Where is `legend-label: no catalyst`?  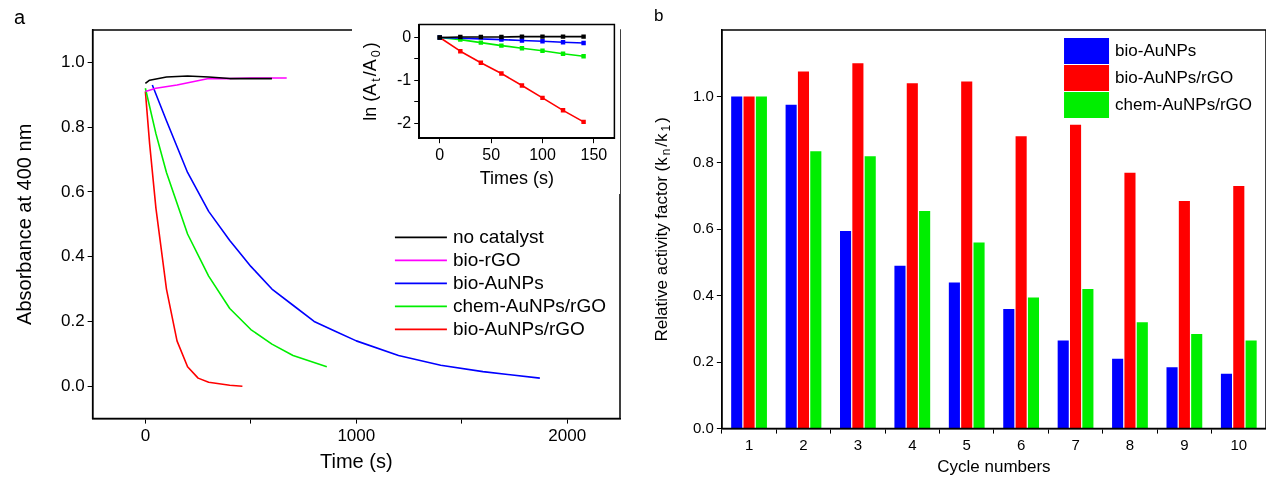 legend-label: no catalyst is located at coordinates (498, 236).